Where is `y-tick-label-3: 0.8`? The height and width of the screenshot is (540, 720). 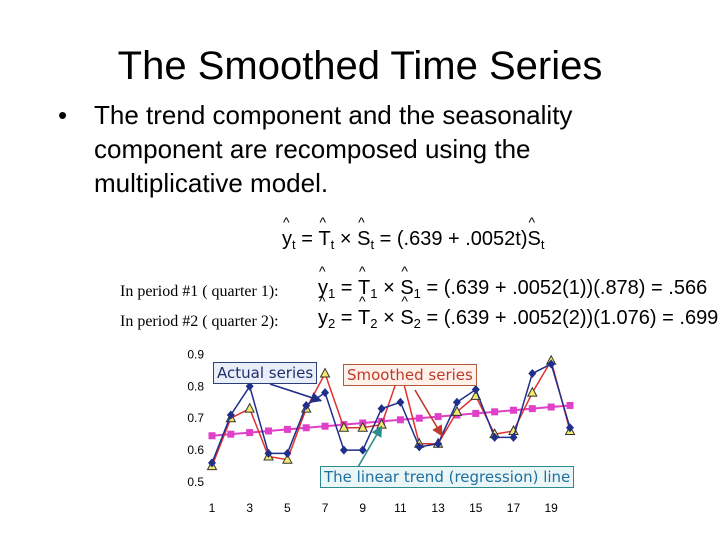 y-tick-label-3: 0.8 is located at coordinates (195, 386).